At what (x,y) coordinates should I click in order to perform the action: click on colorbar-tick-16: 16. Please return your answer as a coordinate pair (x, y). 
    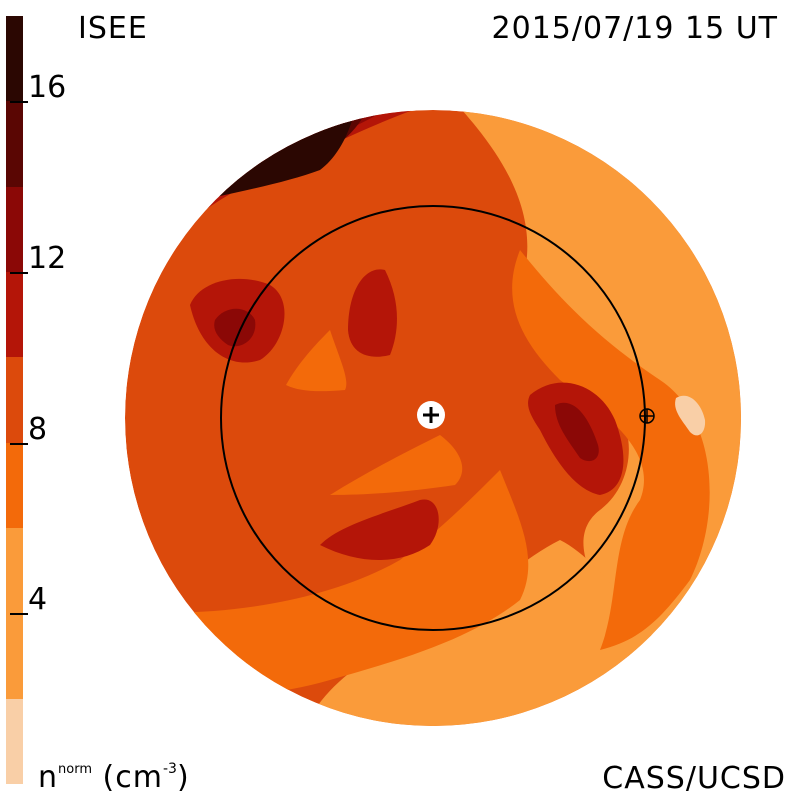
    Looking at the image, I should click on (38, 88).